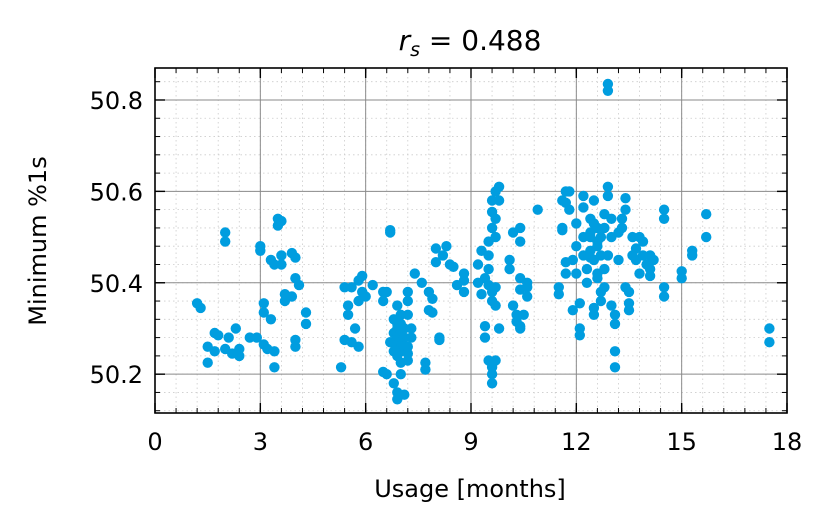 Image resolution: width=832 pixels, height=529 pixels. What do you see at coordinates (260, 442) in the screenshot?
I see `x-tick-label: 3` at bounding box center [260, 442].